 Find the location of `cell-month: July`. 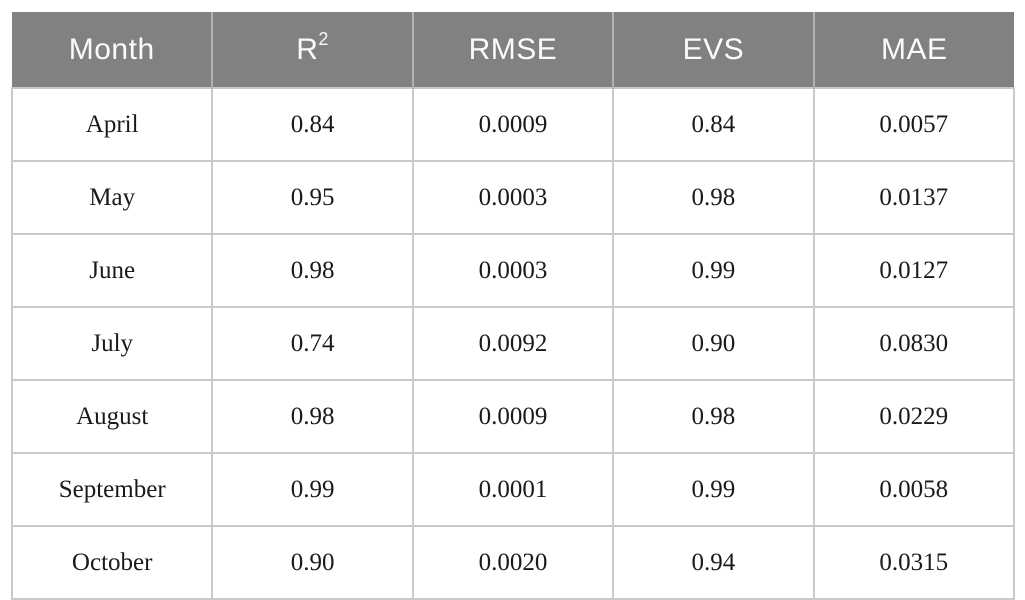

cell-month: July is located at coordinates (112, 343).